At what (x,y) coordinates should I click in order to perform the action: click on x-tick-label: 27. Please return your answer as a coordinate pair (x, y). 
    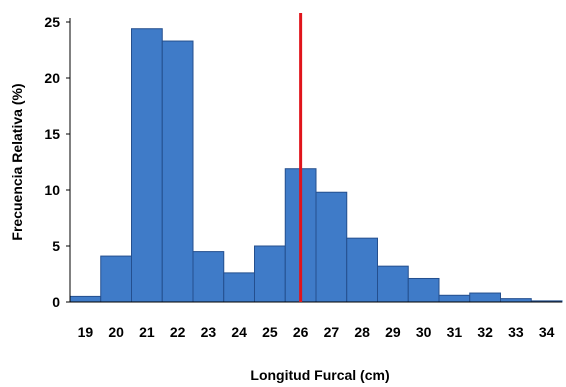
    Looking at the image, I should click on (332, 332).